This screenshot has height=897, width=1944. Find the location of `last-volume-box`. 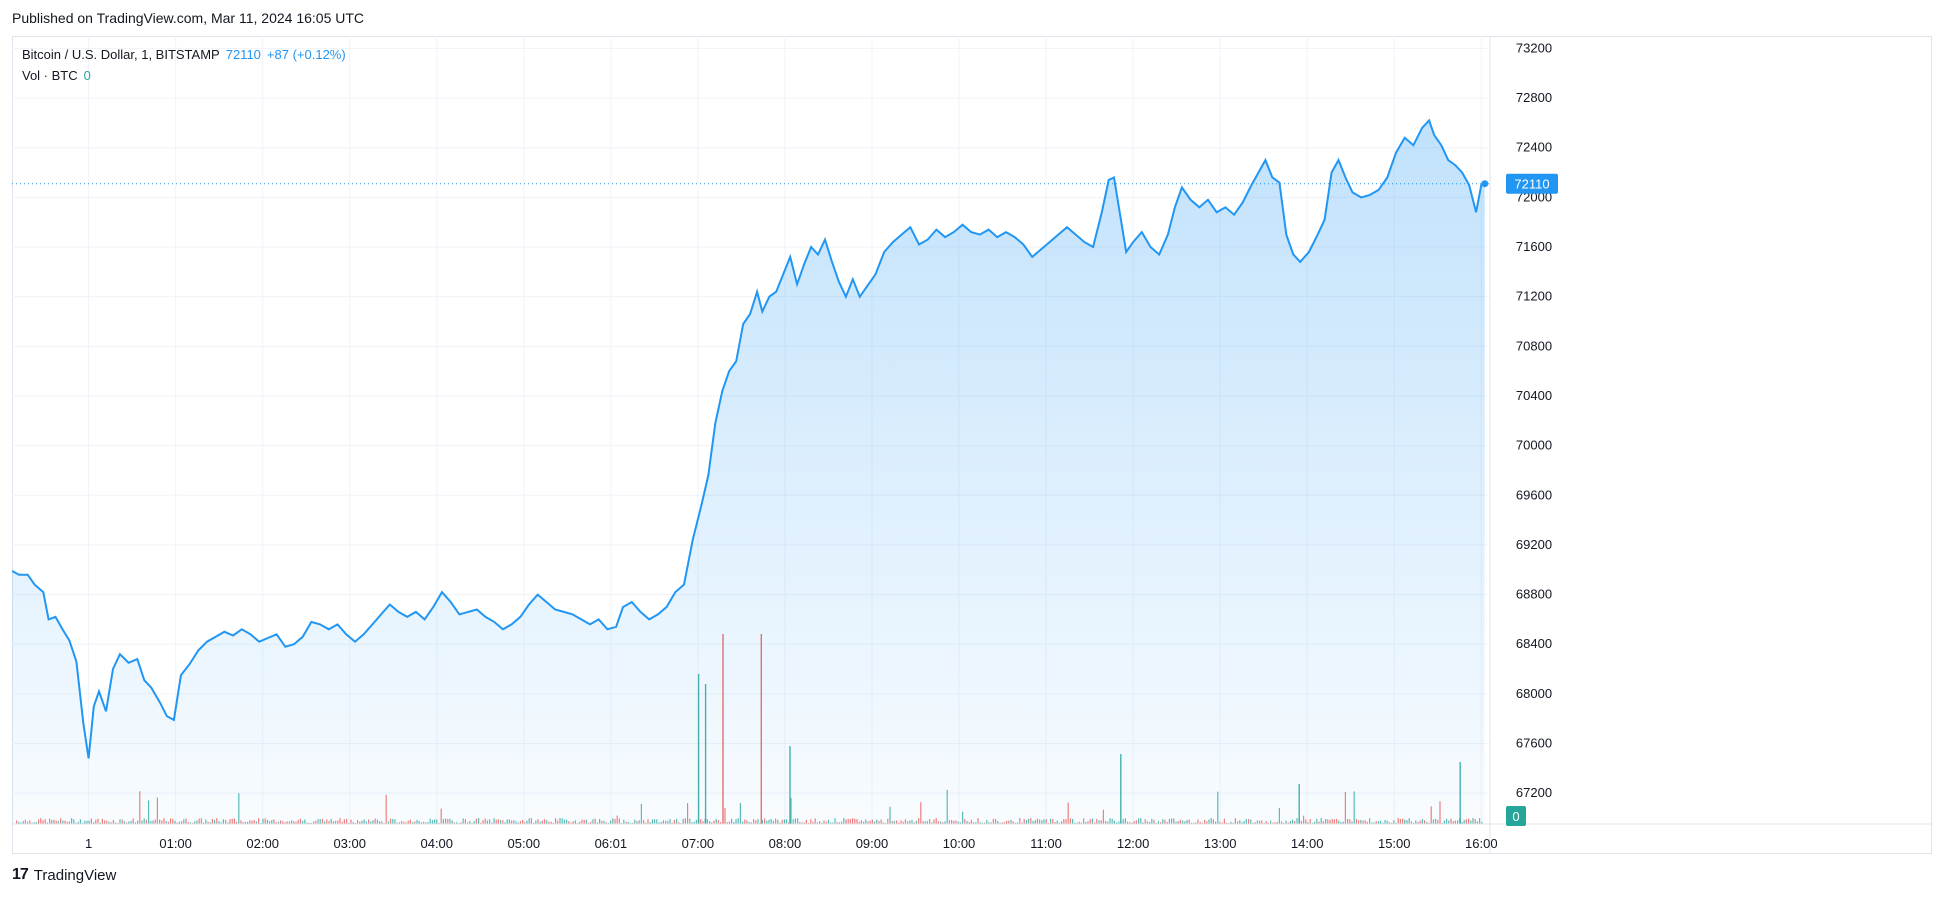

last-volume-box is located at coordinates (1516, 816).